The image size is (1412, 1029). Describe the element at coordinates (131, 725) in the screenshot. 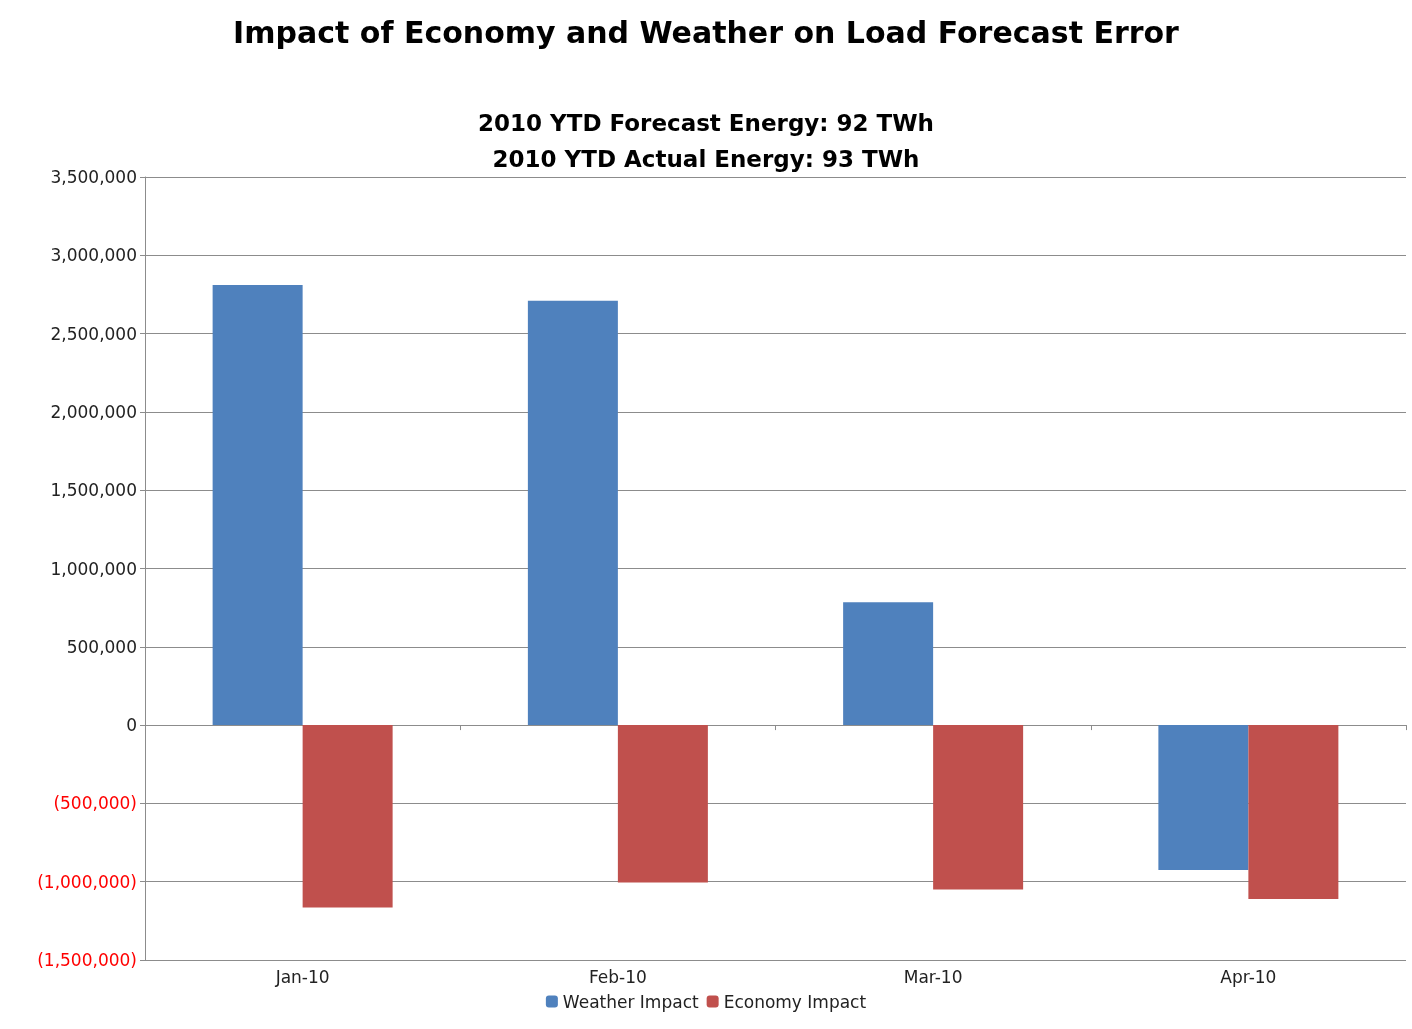

I see `y-tick-label: 0` at that location.